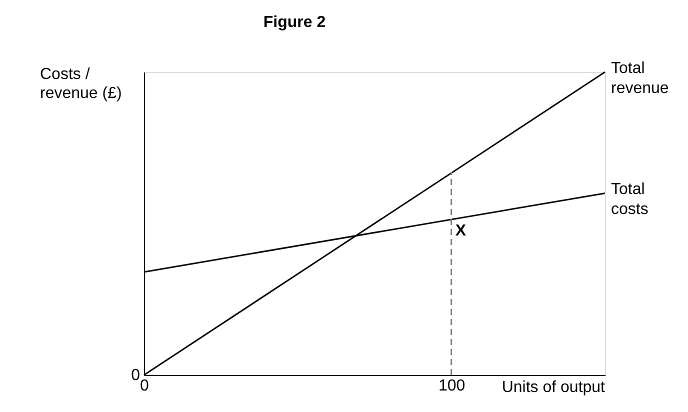 The width and height of the screenshot is (688, 412). What do you see at coordinates (135, 375) in the screenshot?
I see `annotation: 0` at bounding box center [135, 375].